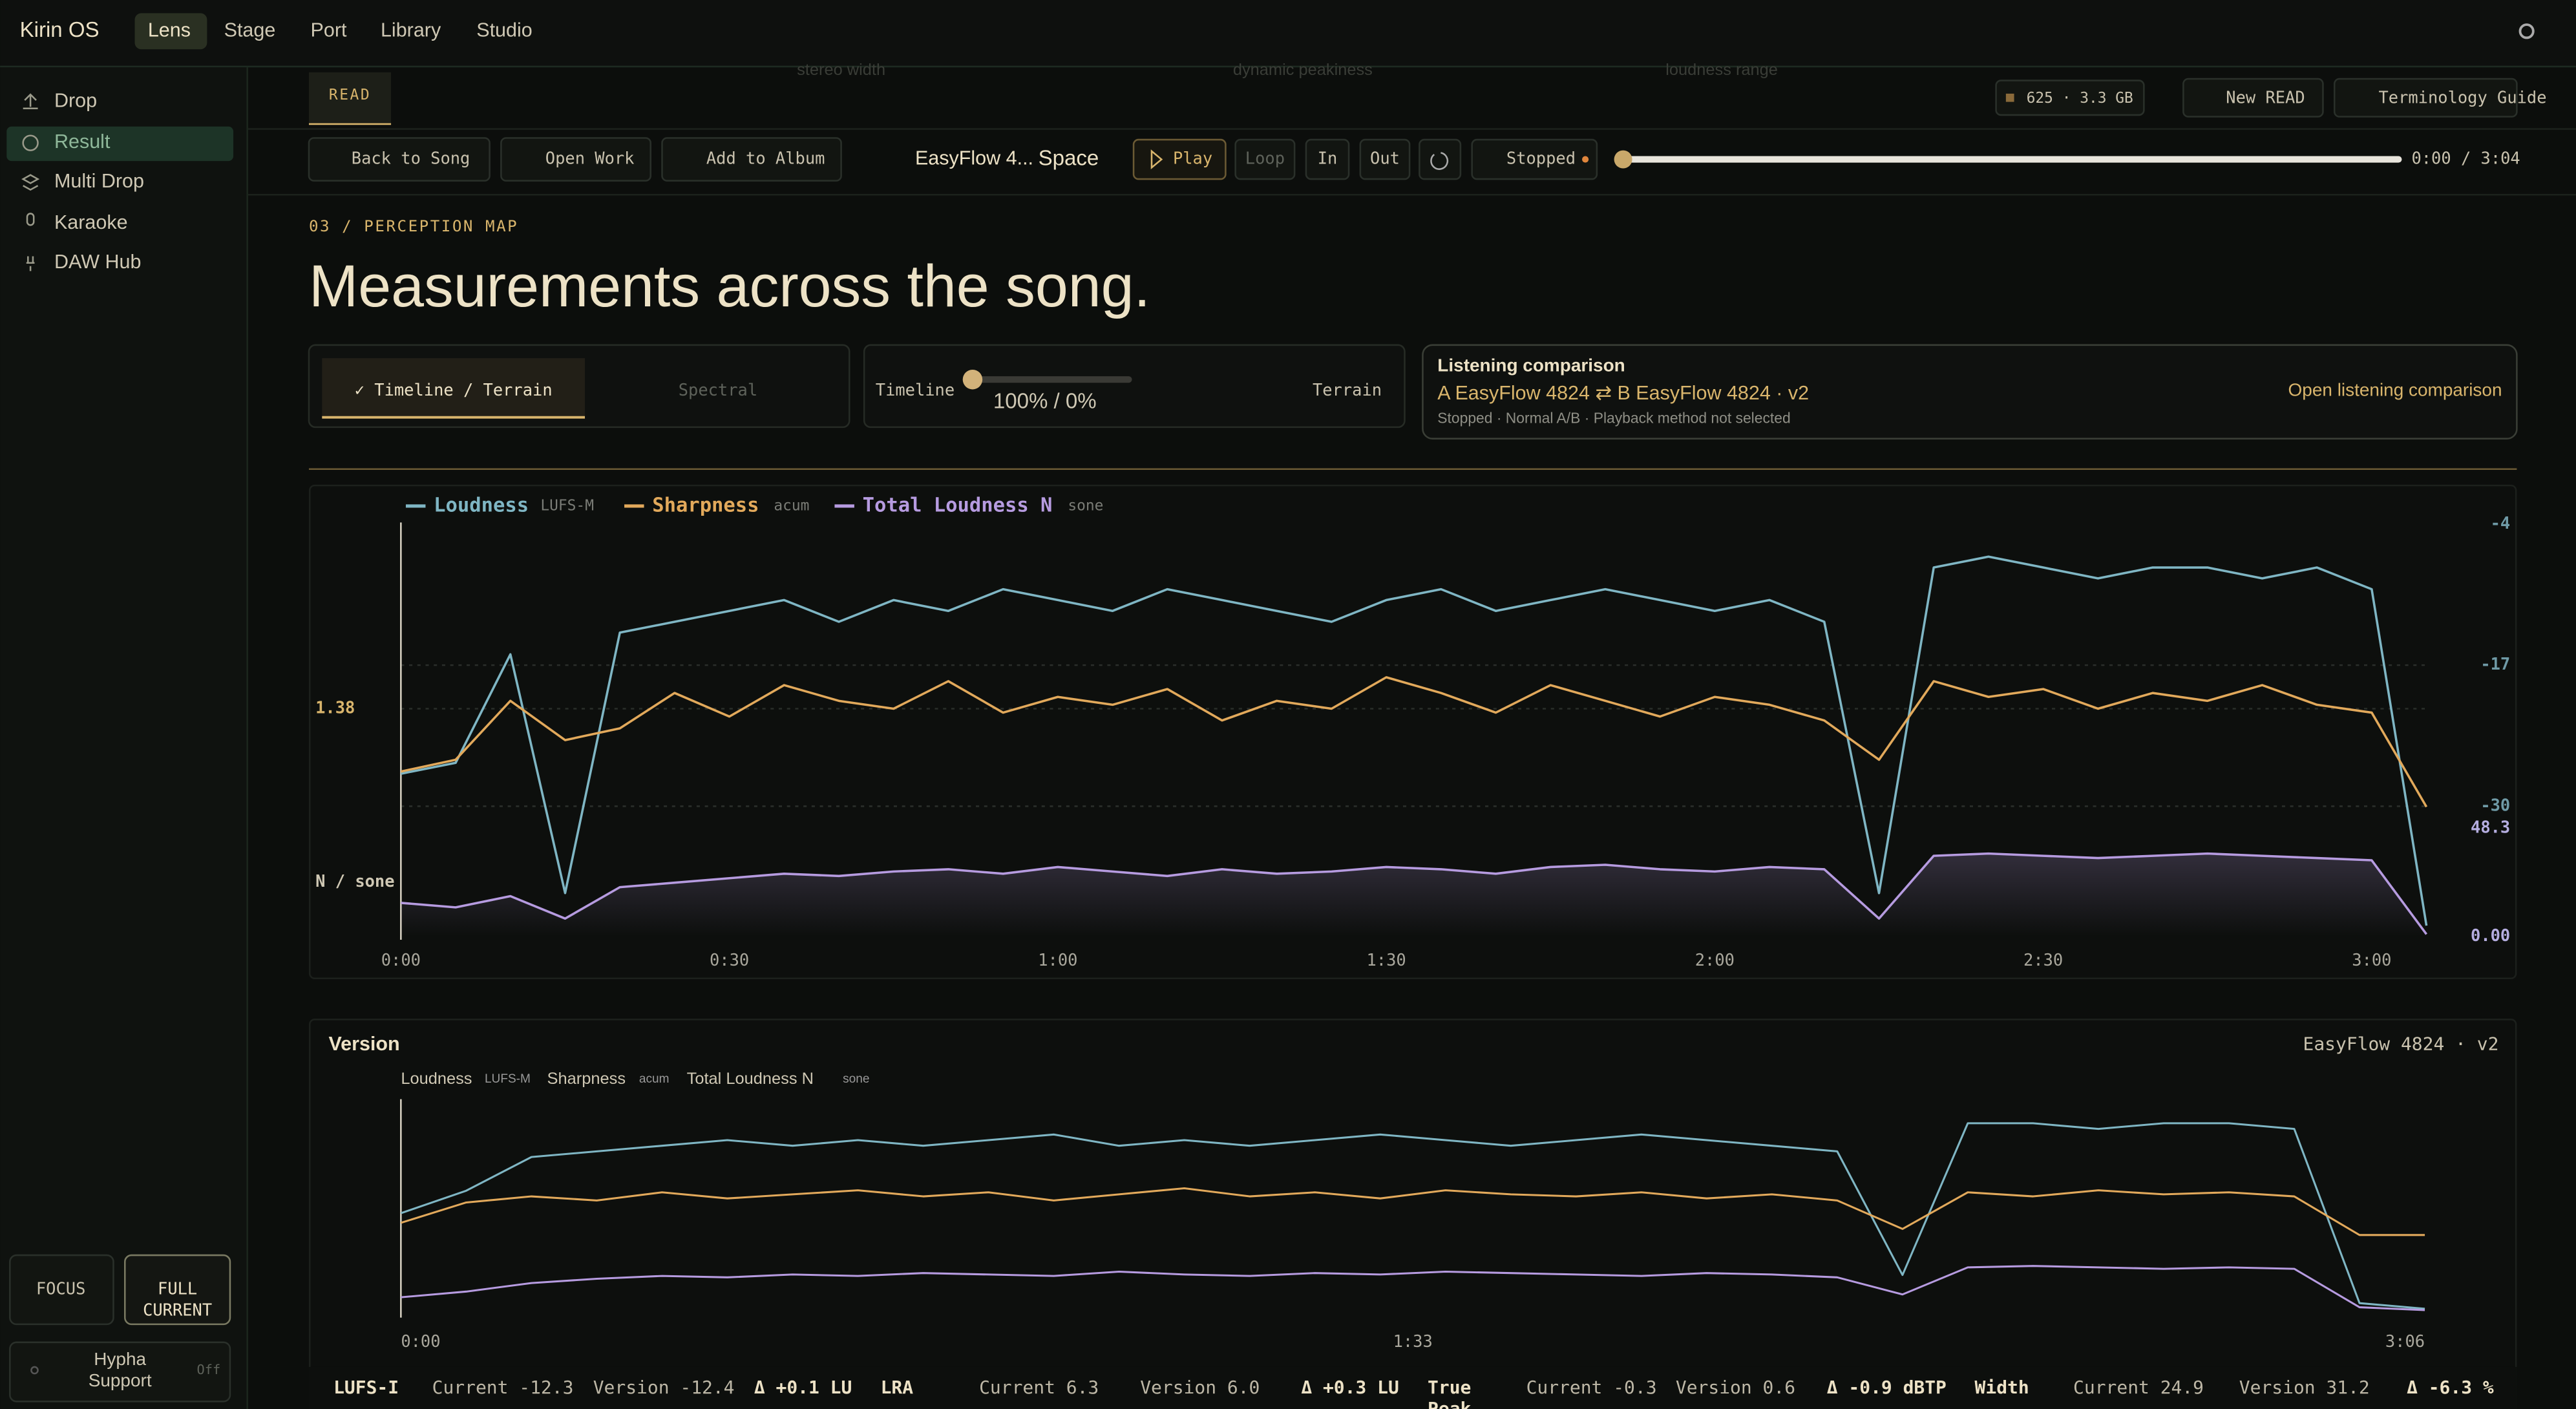 The width and height of the screenshot is (2576, 1409). I want to click on sidebar-item: DAW Hub, so click(97, 262).